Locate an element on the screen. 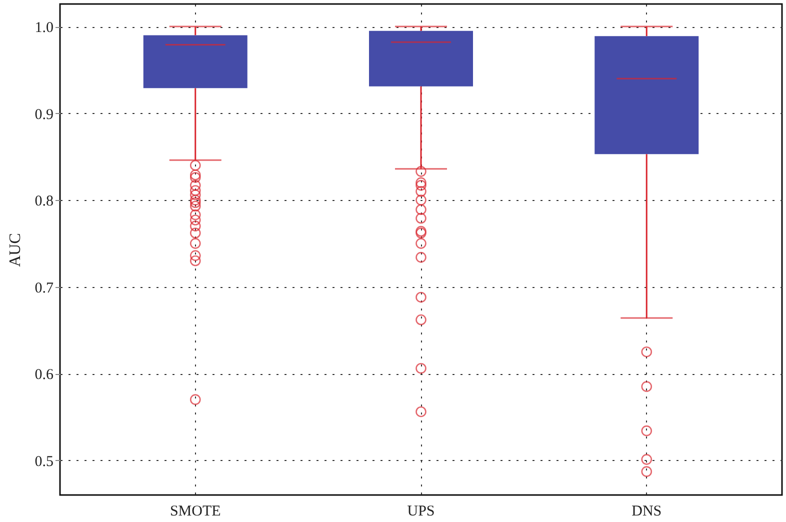 This screenshot has width=786, height=522. y-tick-label: 1.0 is located at coordinates (44, 28).